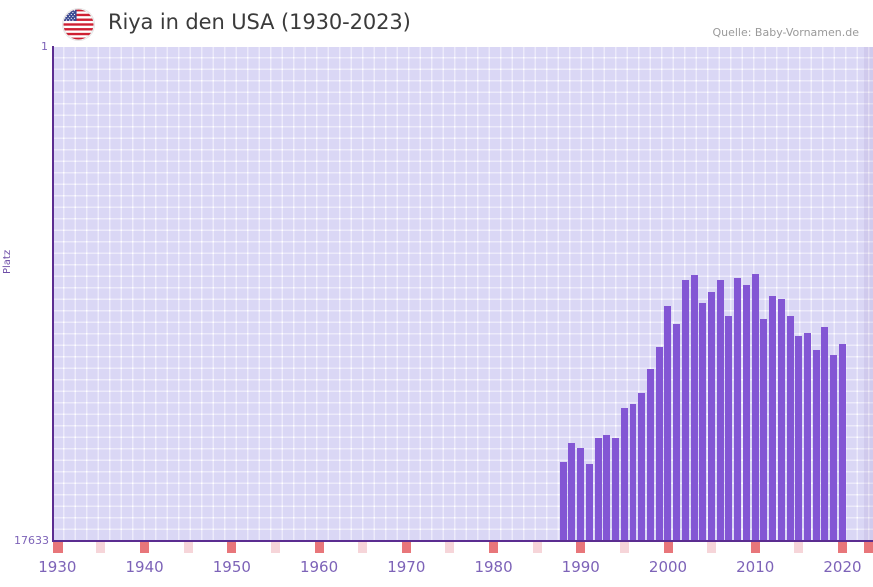  Describe the element at coordinates (580, 567) in the screenshot. I see `x-axis-tick-label: 1990` at that location.